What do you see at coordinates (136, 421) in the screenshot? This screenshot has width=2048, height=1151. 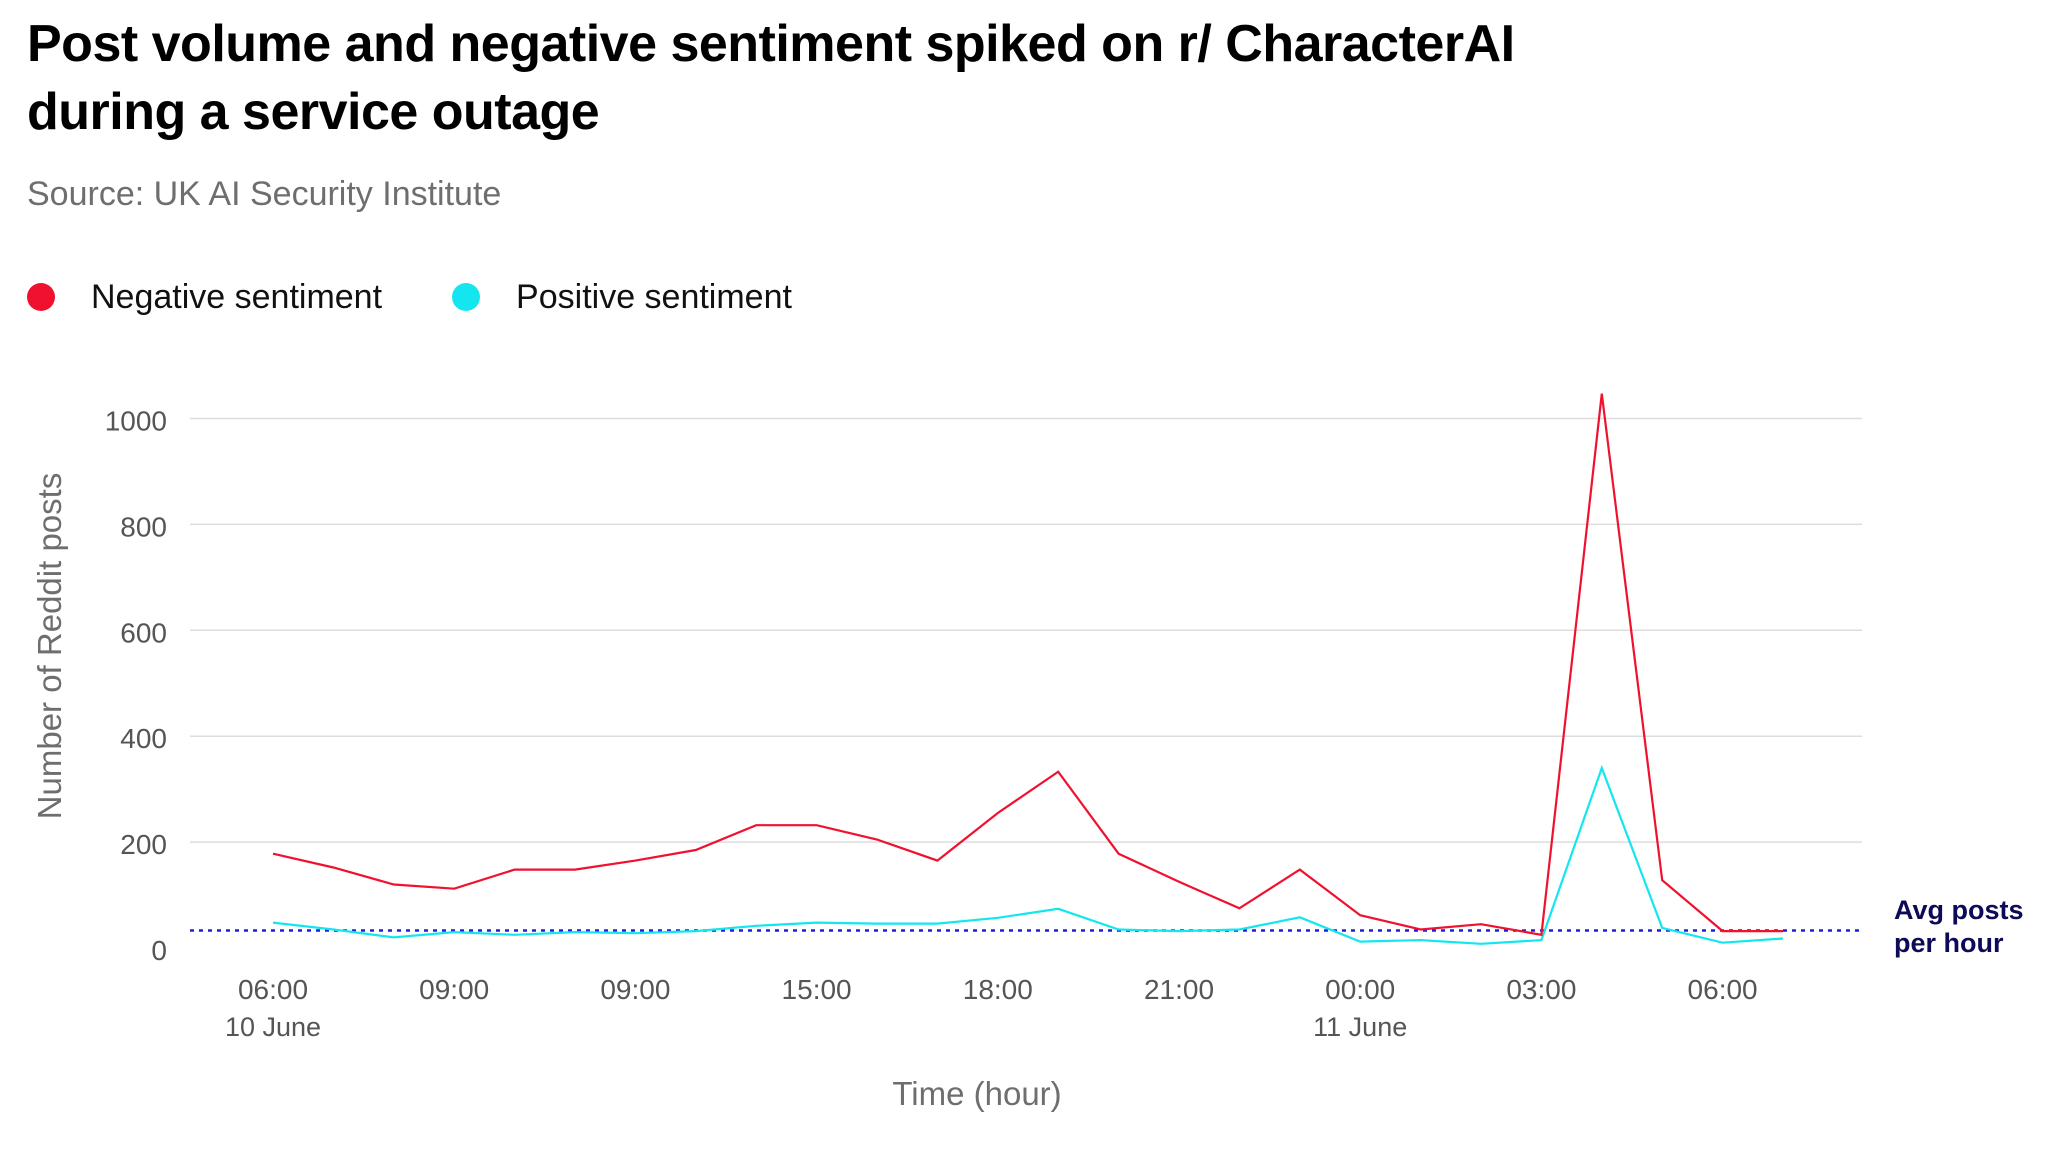 I see `y-tick-label: 1000` at bounding box center [136, 421].